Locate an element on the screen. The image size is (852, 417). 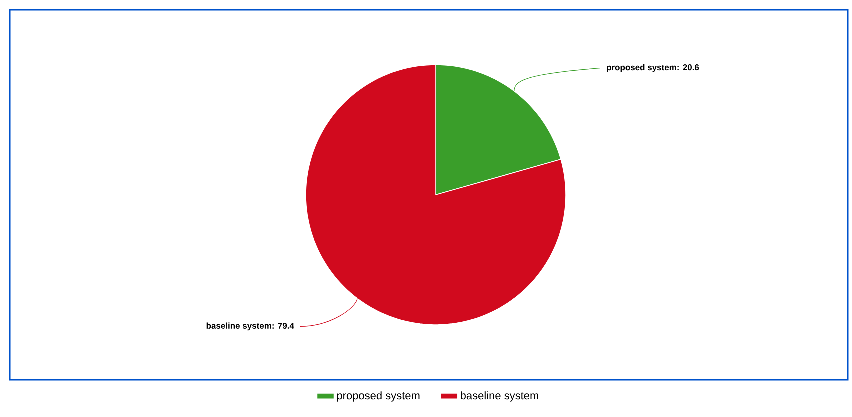
data-label: baseline system: 79.4 is located at coordinates (250, 326).